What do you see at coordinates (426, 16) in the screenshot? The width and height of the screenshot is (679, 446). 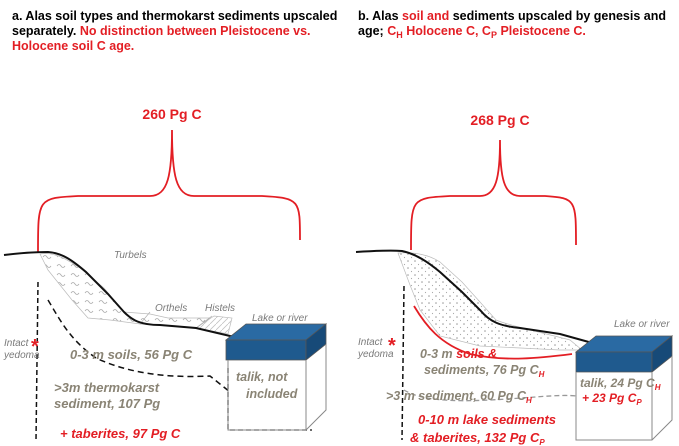 I see `panel-b-title-highlight-1: soil and` at bounding box center [426, 16].